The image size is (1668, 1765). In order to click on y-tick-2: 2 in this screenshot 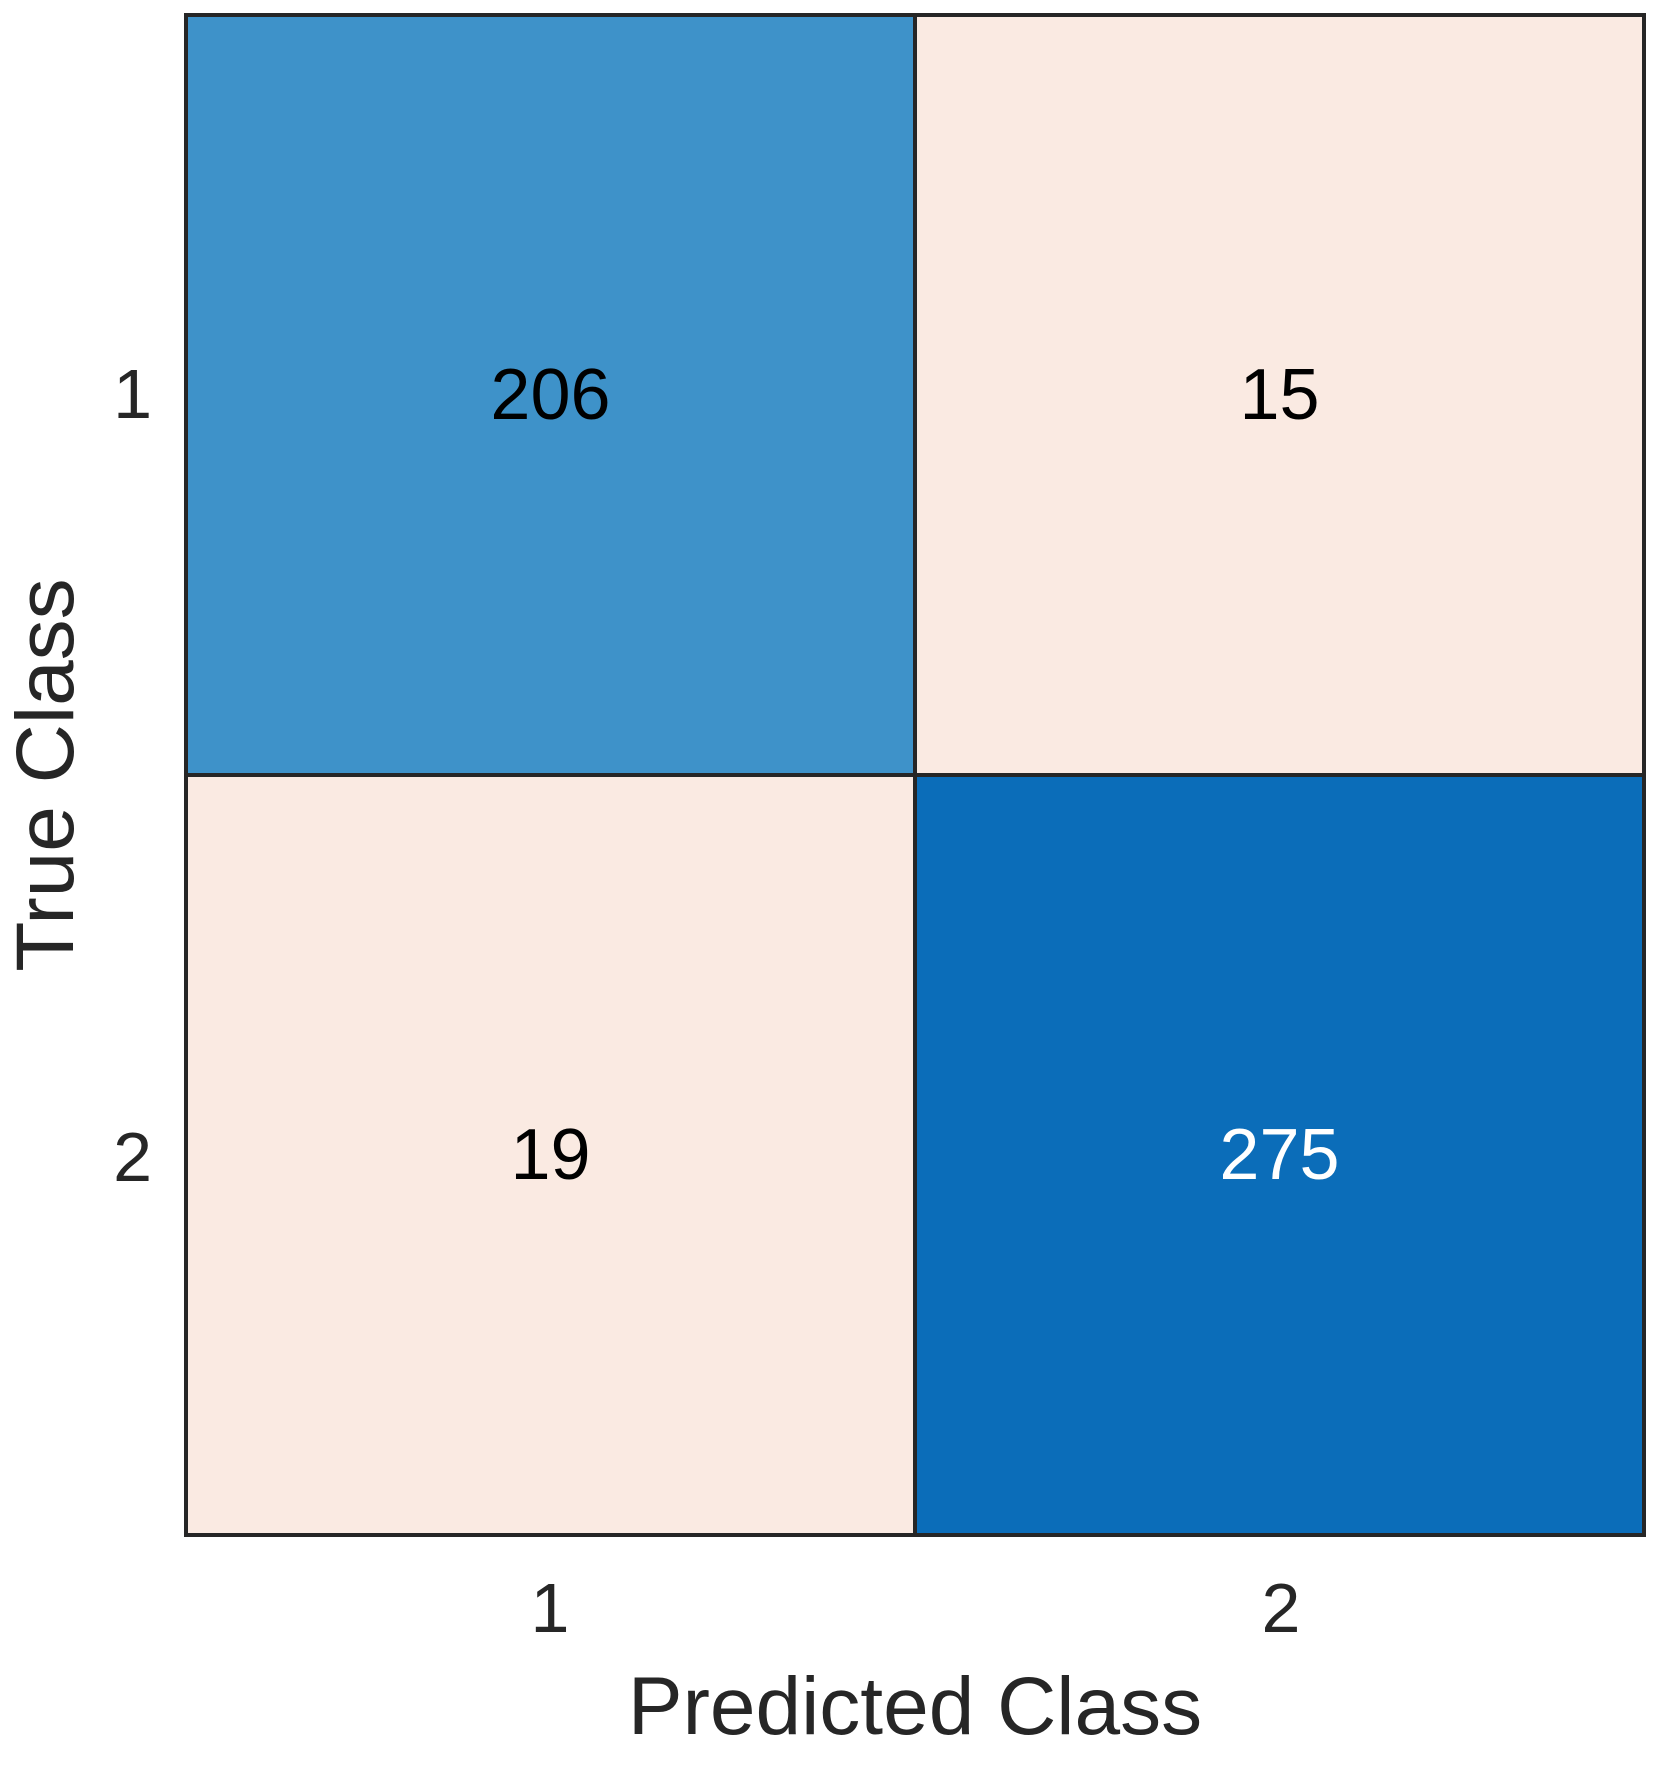, I will do `click(132, 1157)`.